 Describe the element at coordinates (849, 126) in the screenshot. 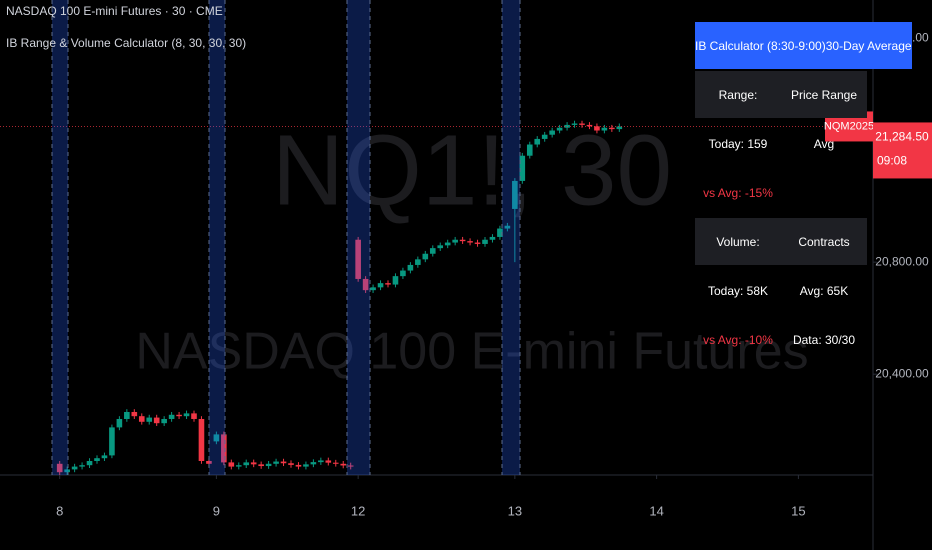

I see `contract-label: NQM2025` at that location.